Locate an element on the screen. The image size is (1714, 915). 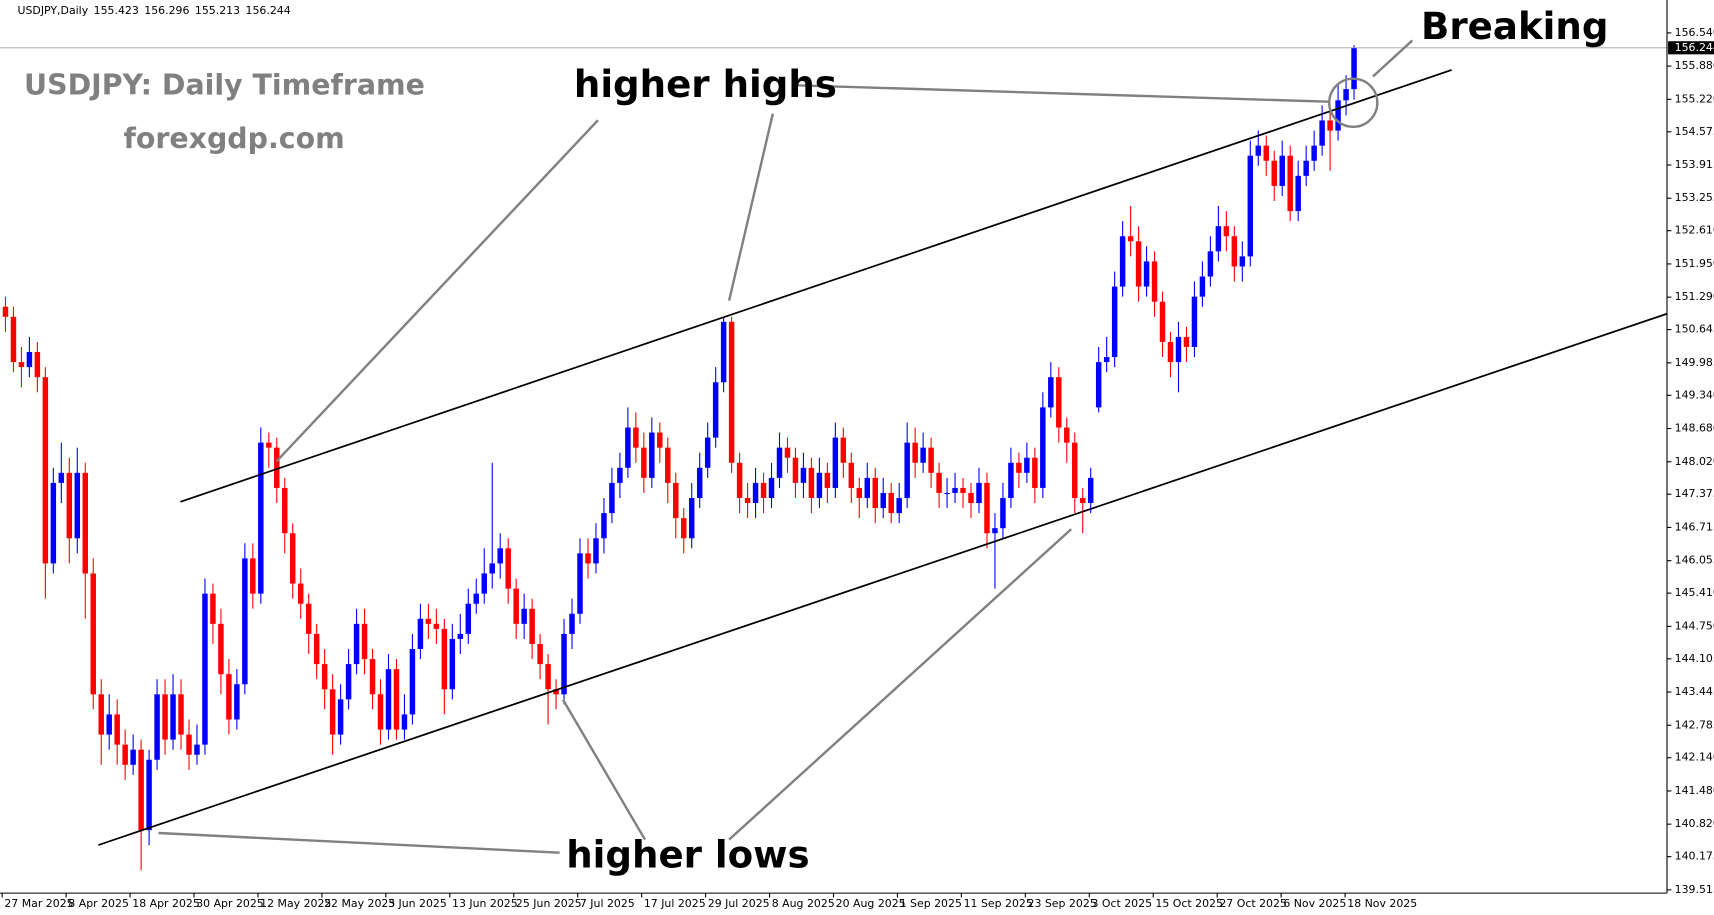
y-tick-label: 143.445 is located at coordinates (1694, 691).